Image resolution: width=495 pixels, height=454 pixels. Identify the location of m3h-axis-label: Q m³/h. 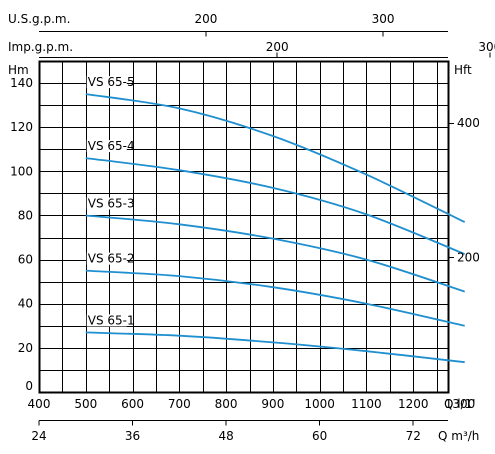
(458, 436).